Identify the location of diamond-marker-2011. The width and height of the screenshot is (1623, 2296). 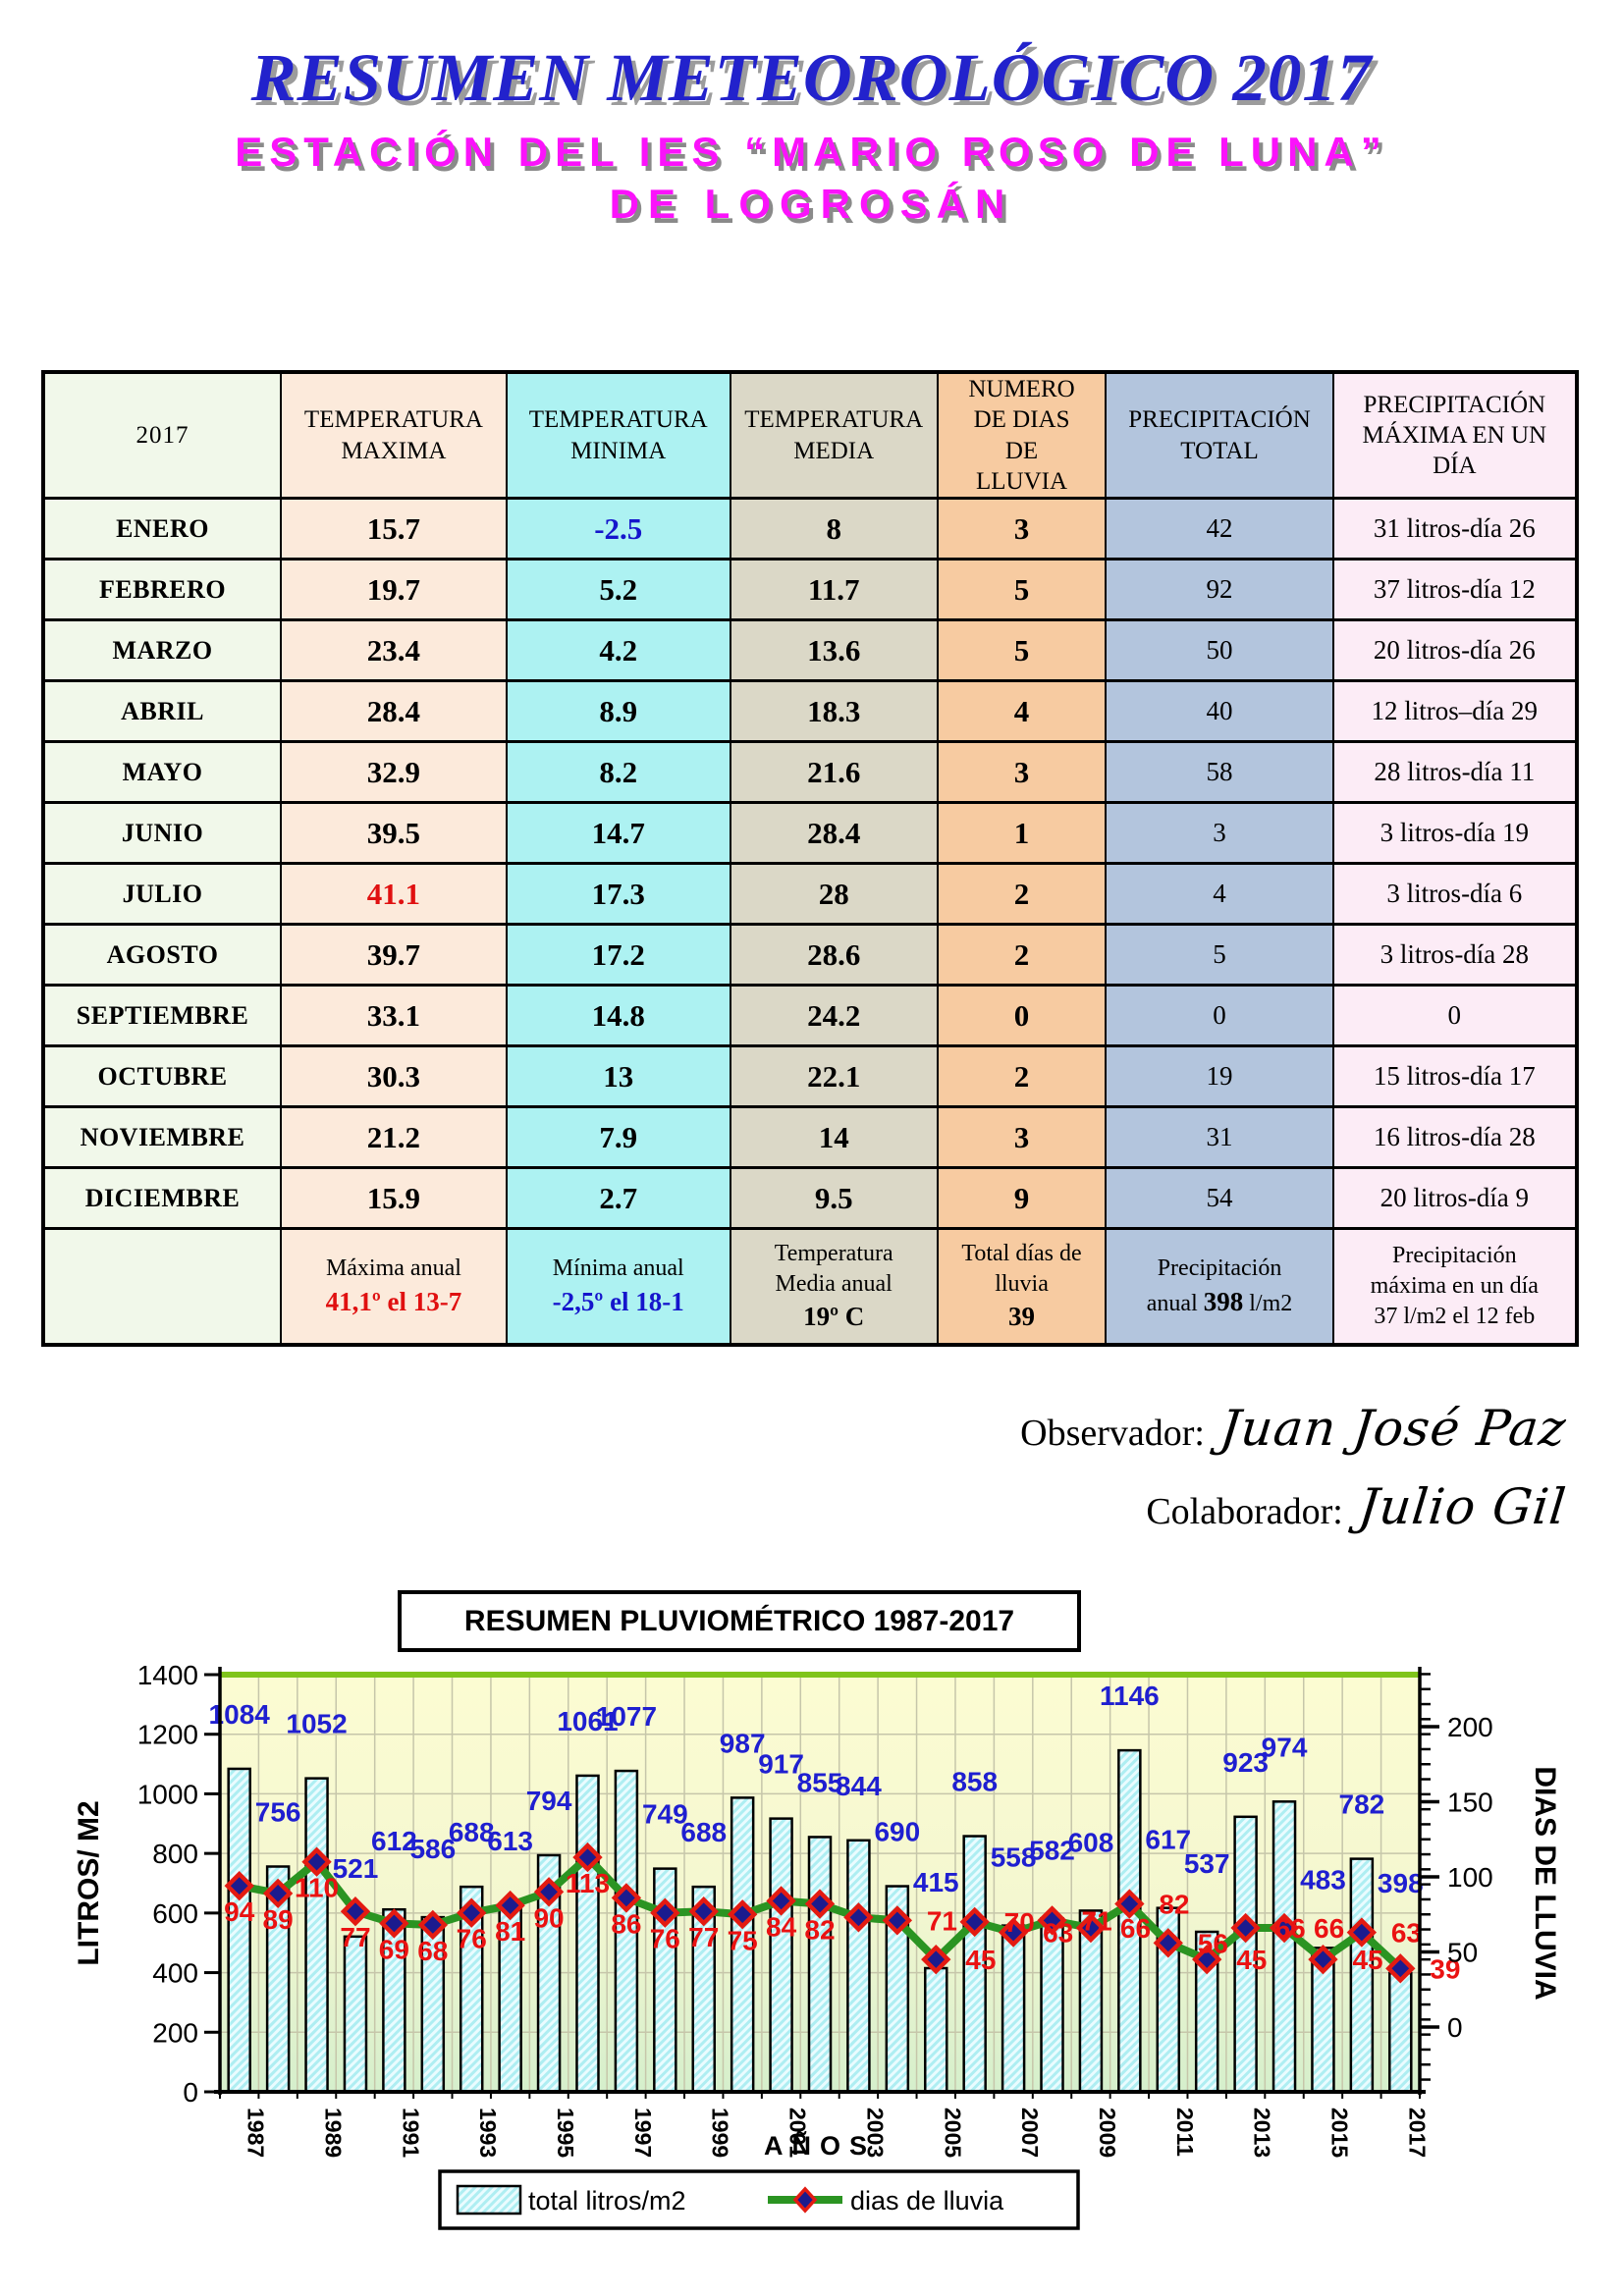
(1168, 1943).